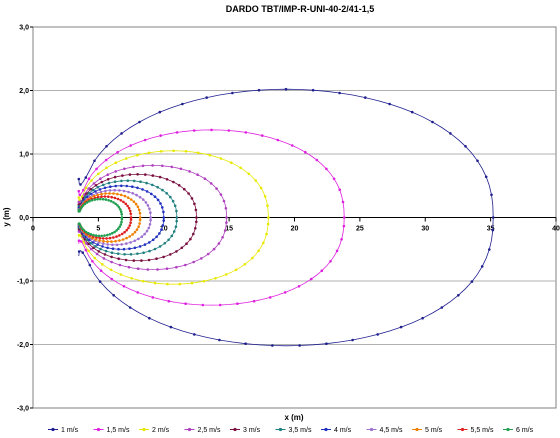 Image resolution: width=560 pixels, height=438 pixels. Describe the element at coordinates (98, 429) in the screenshot. I see `legend-marker` at that location.